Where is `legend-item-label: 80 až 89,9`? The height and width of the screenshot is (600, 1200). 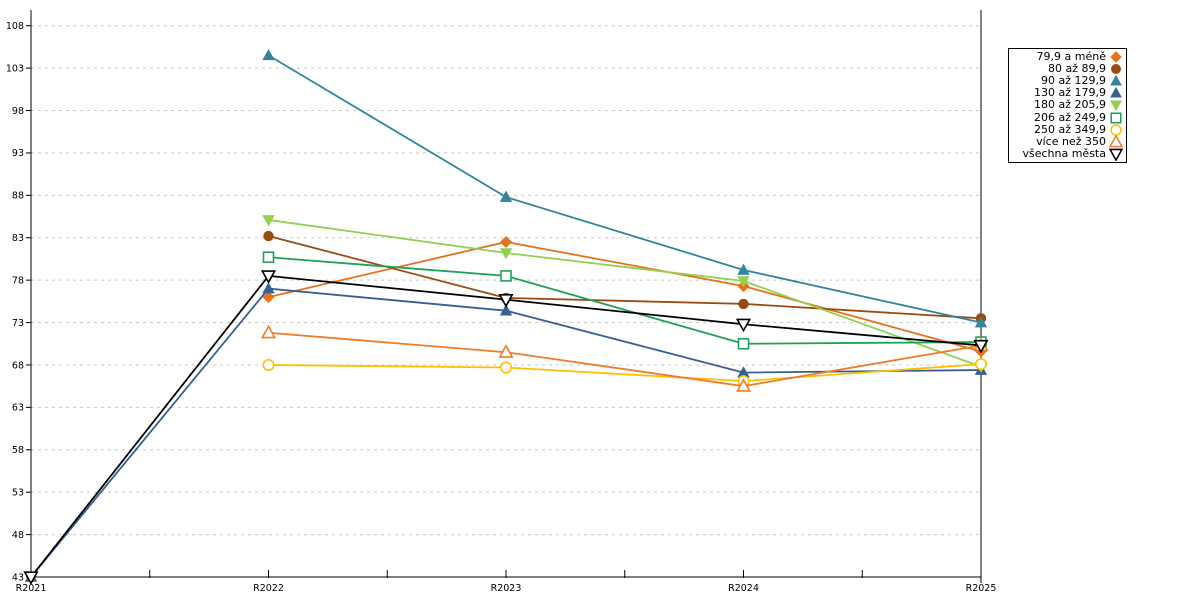 legend-item-label: 80 až 89,9 is located at coordinates (1077, 69).